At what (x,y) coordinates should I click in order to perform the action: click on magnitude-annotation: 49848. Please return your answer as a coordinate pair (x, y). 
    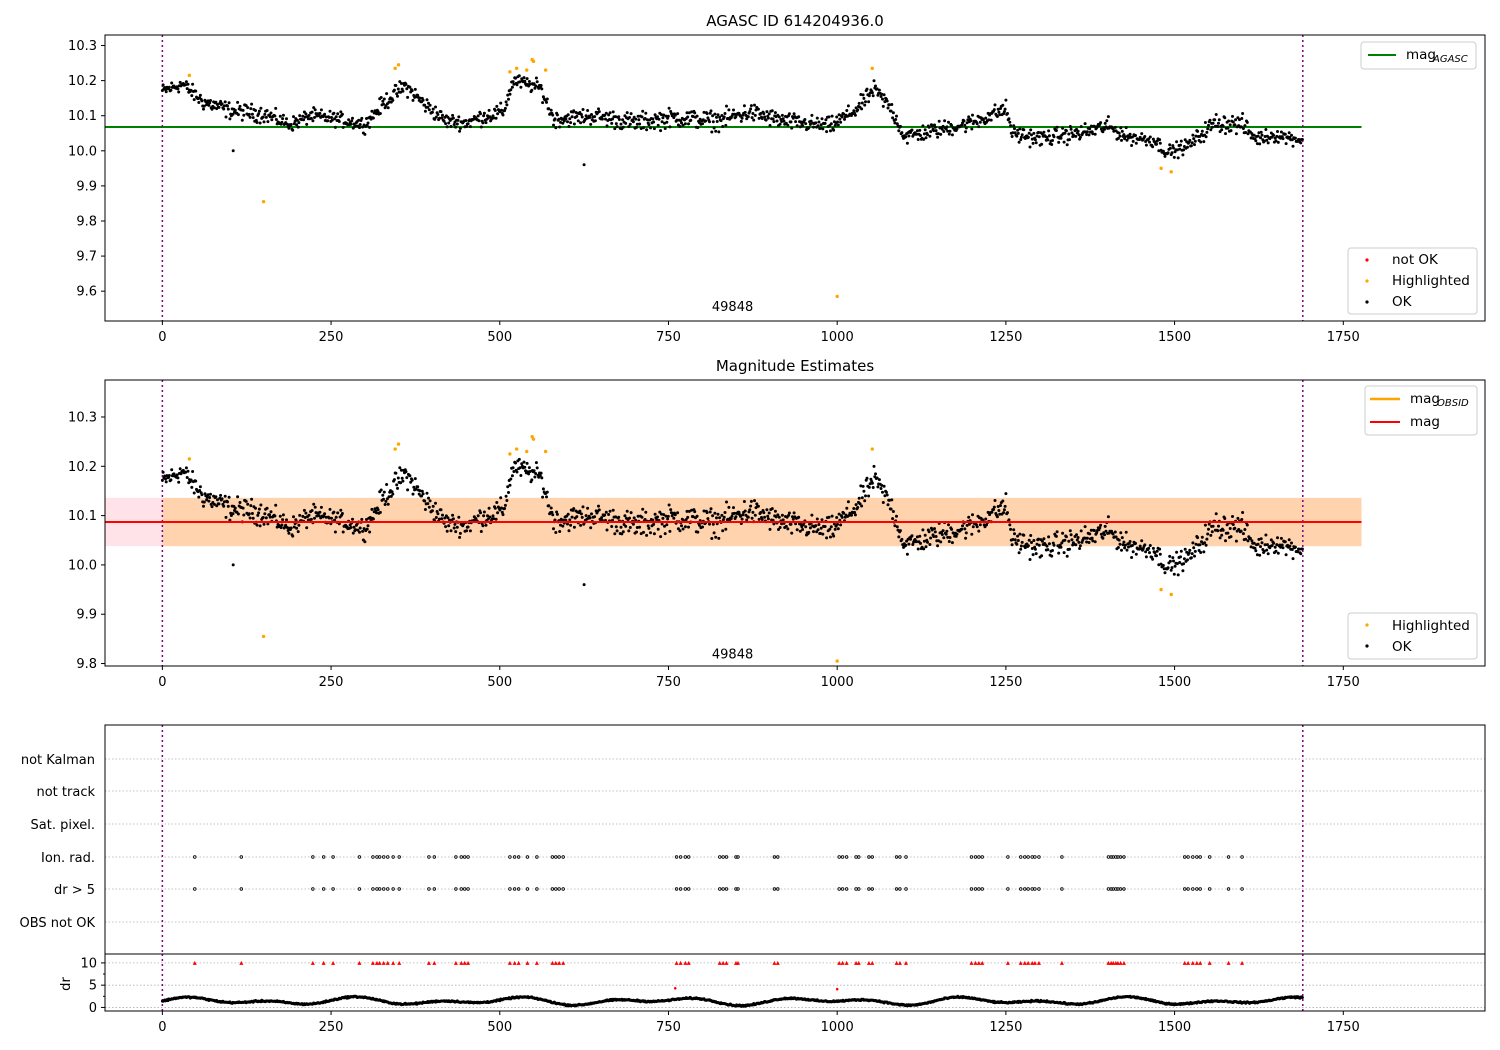
    Looking at the image, I should click on (732, 655).